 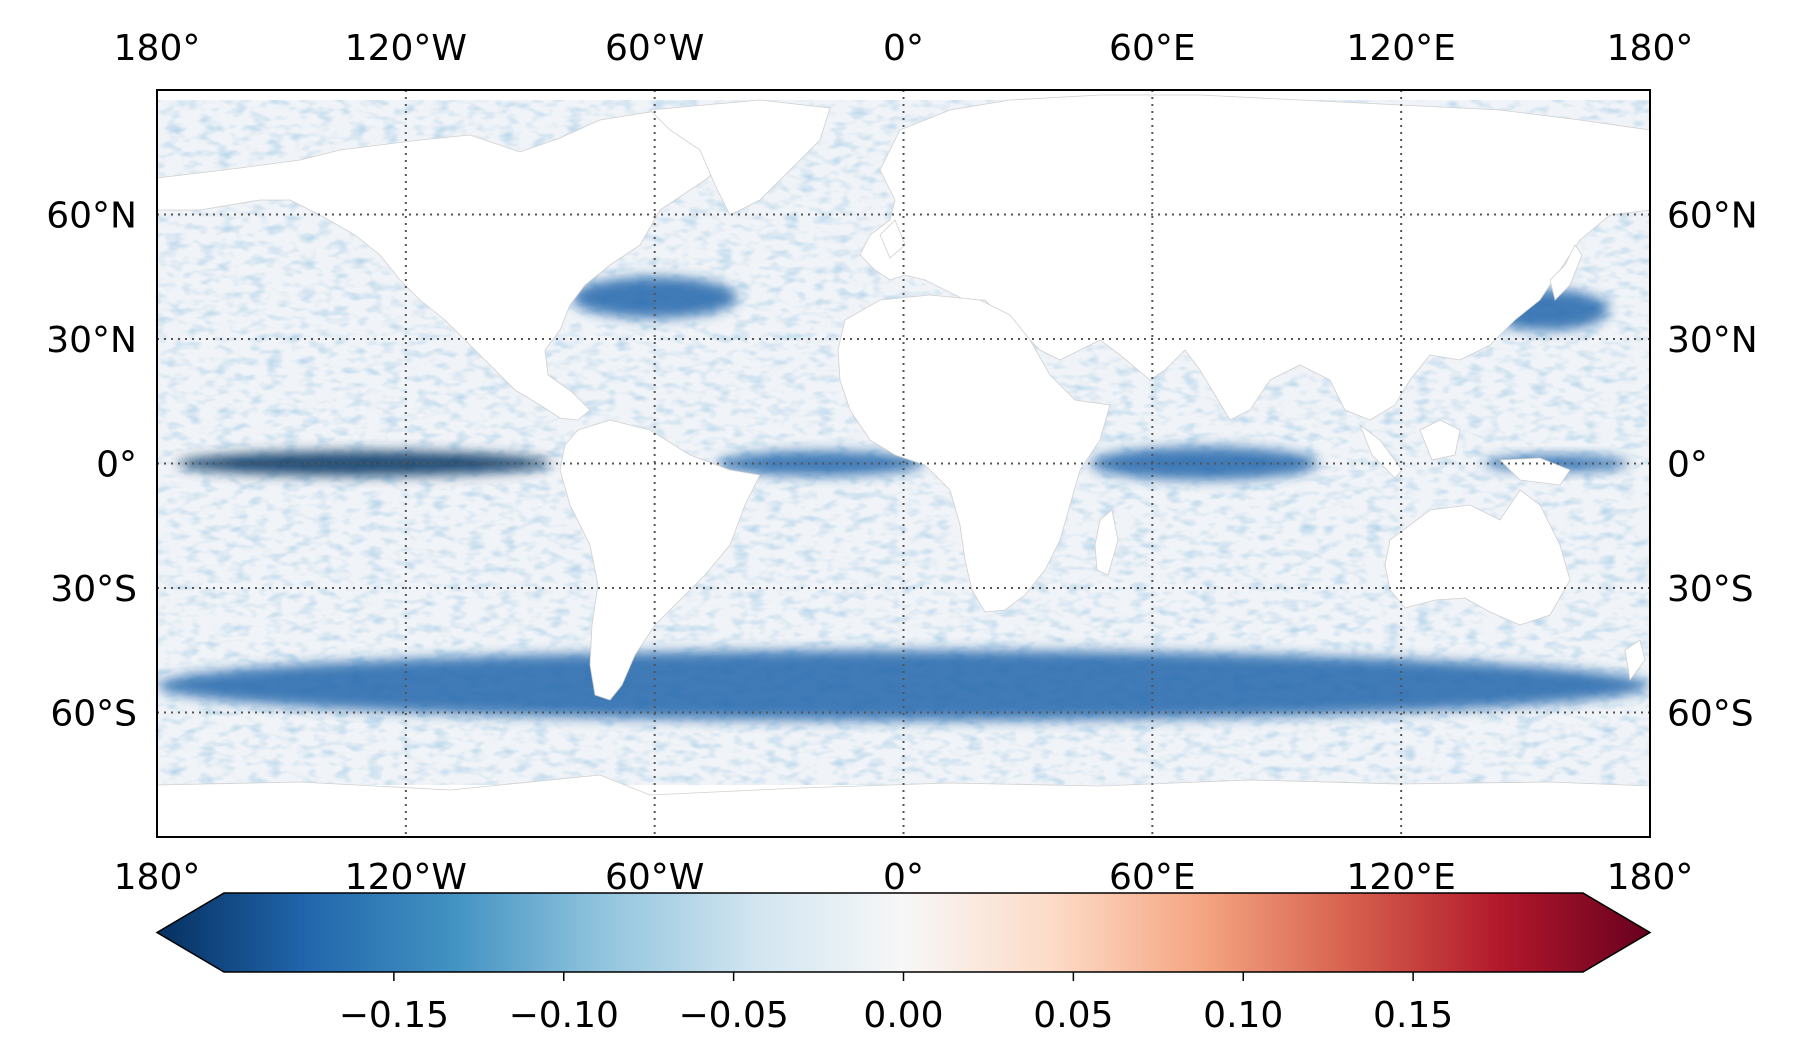 I want to click on colorbar-body, so click(x=903, y=932).